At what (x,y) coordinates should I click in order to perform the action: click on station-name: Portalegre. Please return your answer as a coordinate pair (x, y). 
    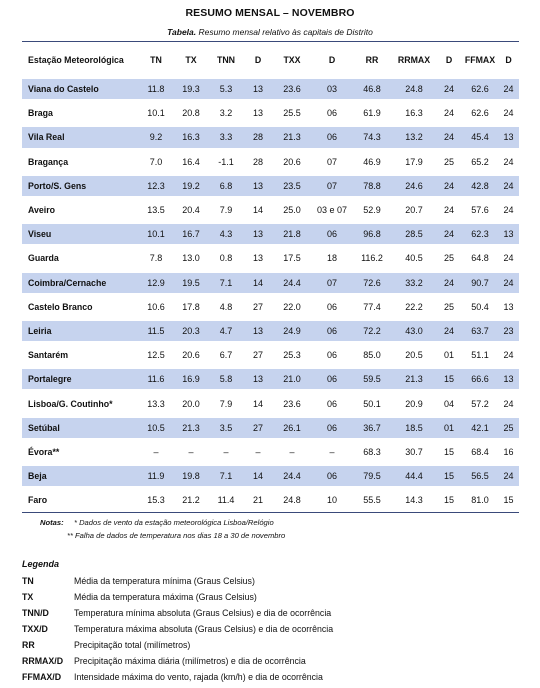
    Looking at the image, I should click on (80, 379).